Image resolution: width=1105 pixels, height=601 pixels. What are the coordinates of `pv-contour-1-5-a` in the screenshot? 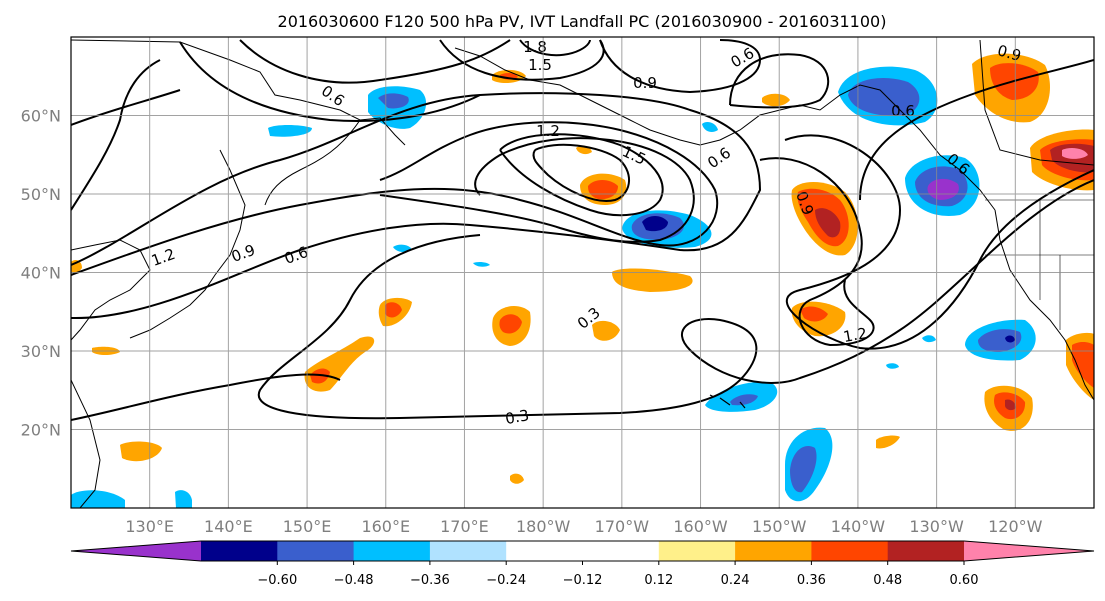 It's located at (581, 175).